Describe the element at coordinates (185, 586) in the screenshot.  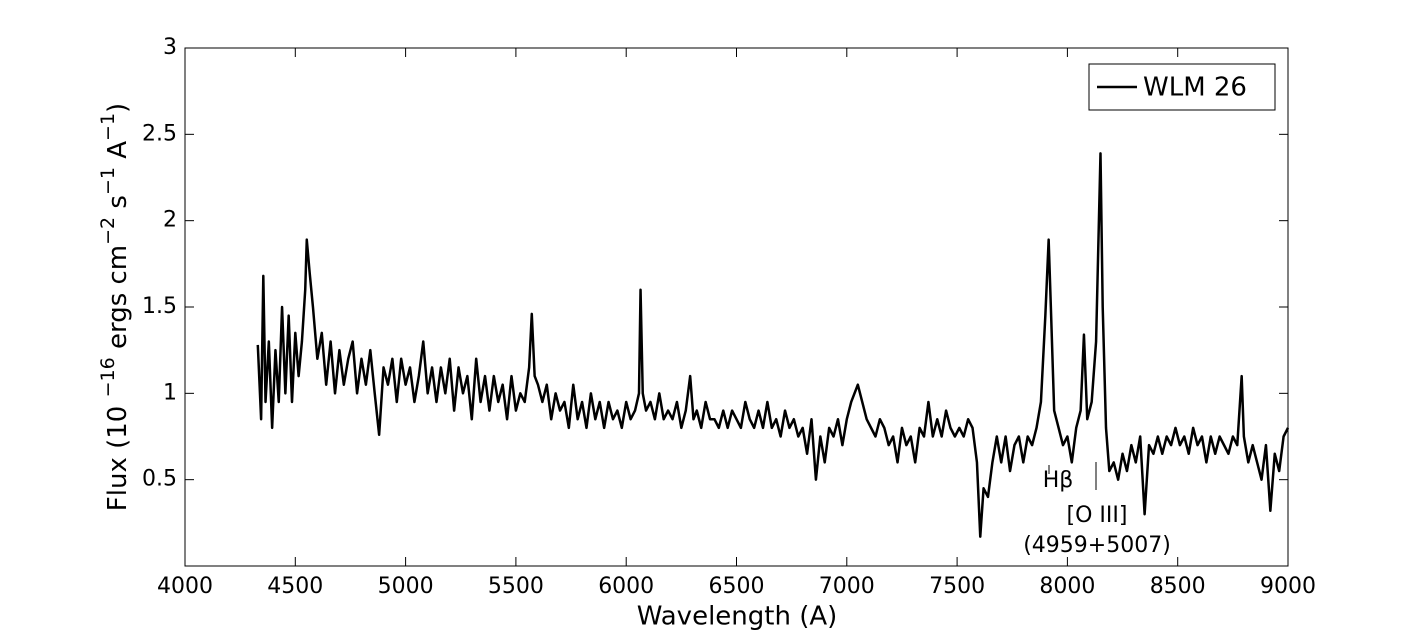
I see `x-tick-label: 4000` at that location.